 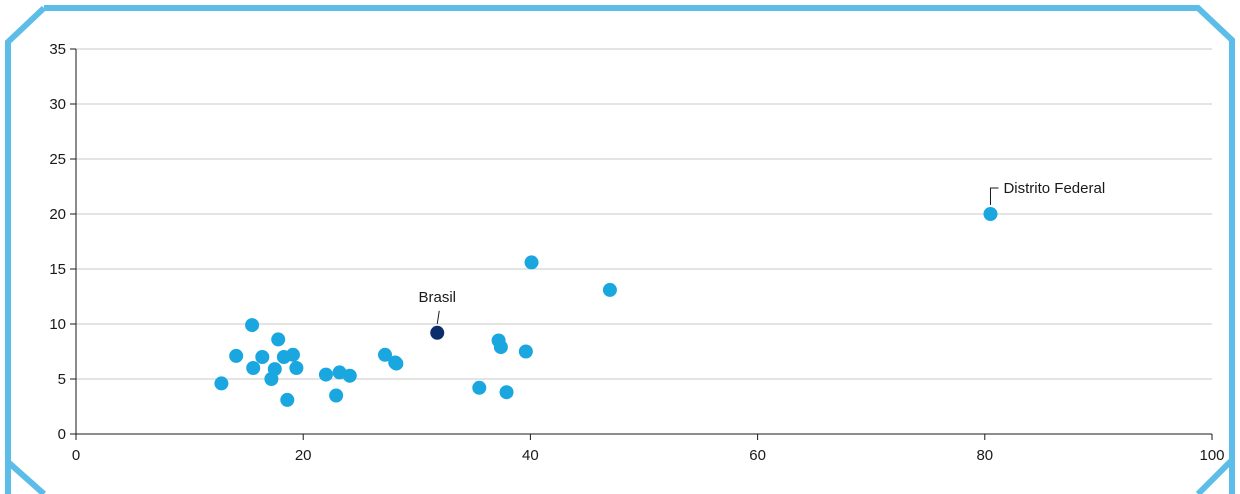 I want to click on y-tick-label: 20, so click(x=57, y=214).